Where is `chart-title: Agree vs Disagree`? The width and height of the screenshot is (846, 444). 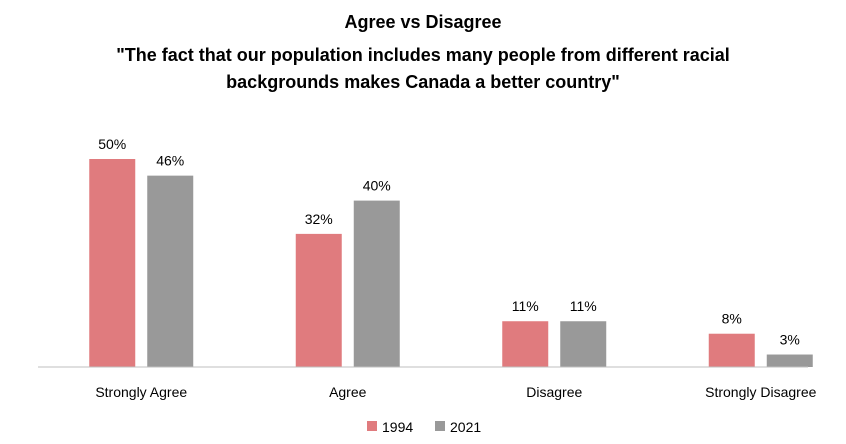 chart-title: Agree vs Disagree is located at coordinates (423, 22).